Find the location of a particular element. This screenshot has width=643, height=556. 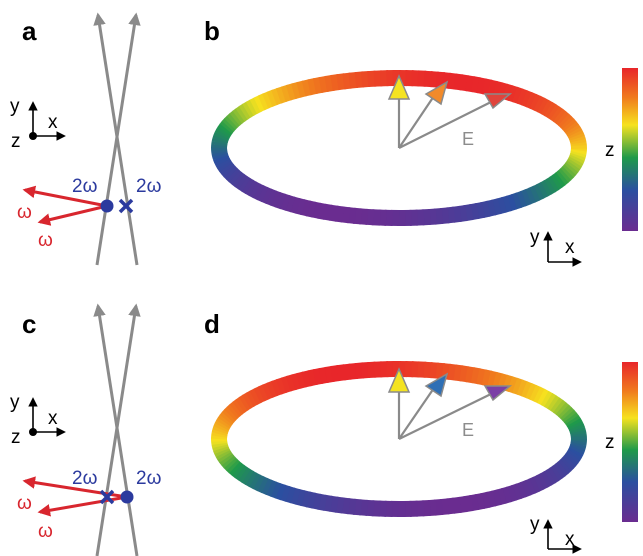

panel-a: a y x z 2ω 2ω ω ω is located at coordinates (86, 139).